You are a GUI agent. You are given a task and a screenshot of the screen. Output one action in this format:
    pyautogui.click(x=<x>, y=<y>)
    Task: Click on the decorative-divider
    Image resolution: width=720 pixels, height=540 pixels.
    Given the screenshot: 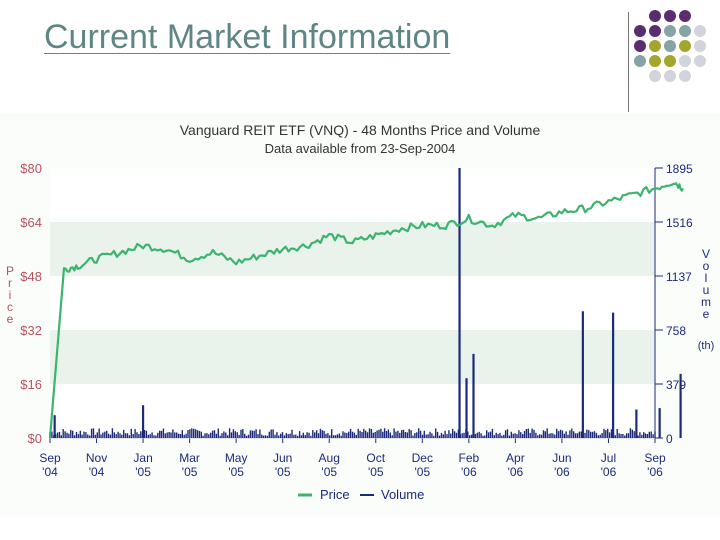 What is the action you would take?
    pyautogui.click(x=628, y=62)
    